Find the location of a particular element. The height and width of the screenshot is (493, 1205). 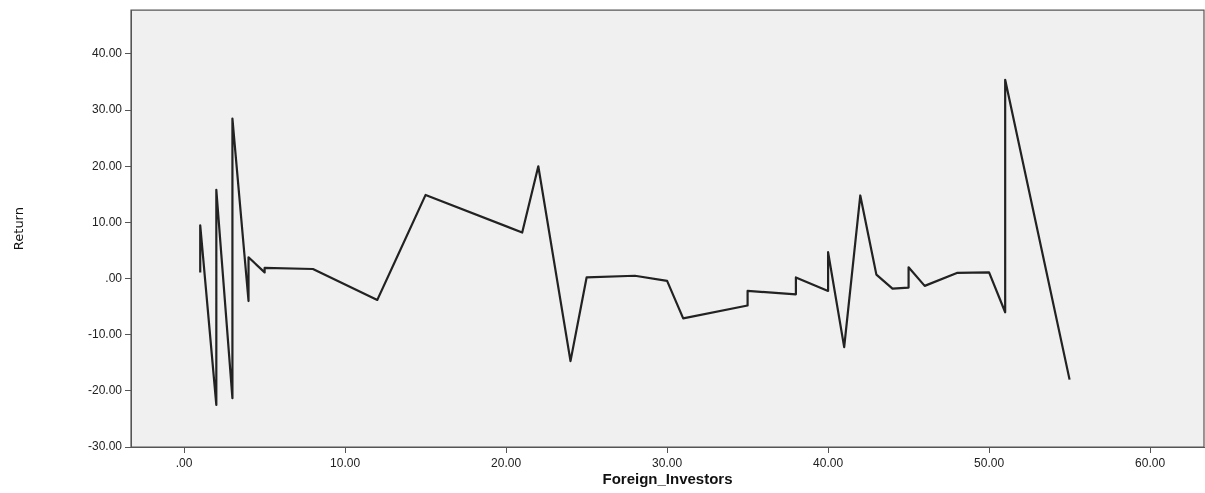

x-tick-label: 40.00 is located at coordinates (828, 462).